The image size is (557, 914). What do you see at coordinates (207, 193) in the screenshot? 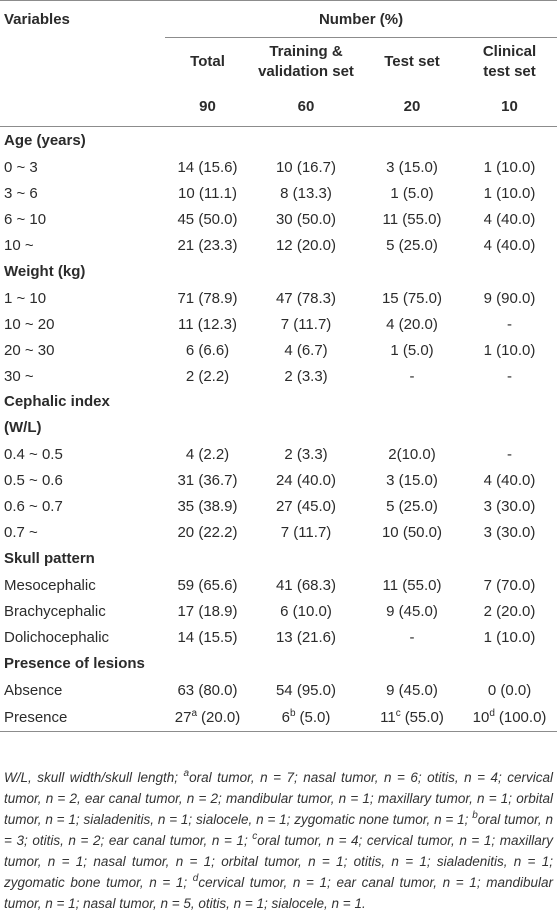
I see `cell-value: 10 (11.1)` at bounding box center [207, 193].